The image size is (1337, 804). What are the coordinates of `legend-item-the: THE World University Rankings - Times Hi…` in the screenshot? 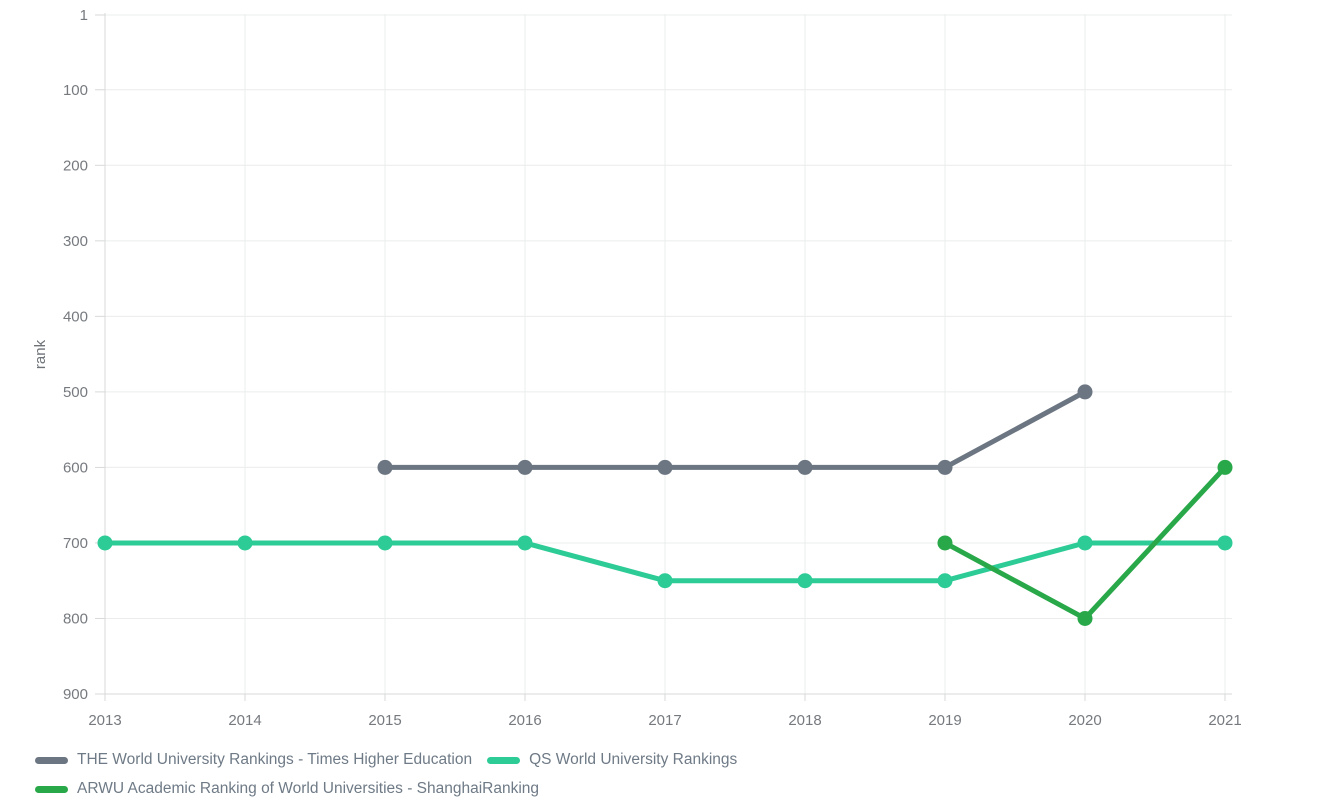 It's located at (253, 760).